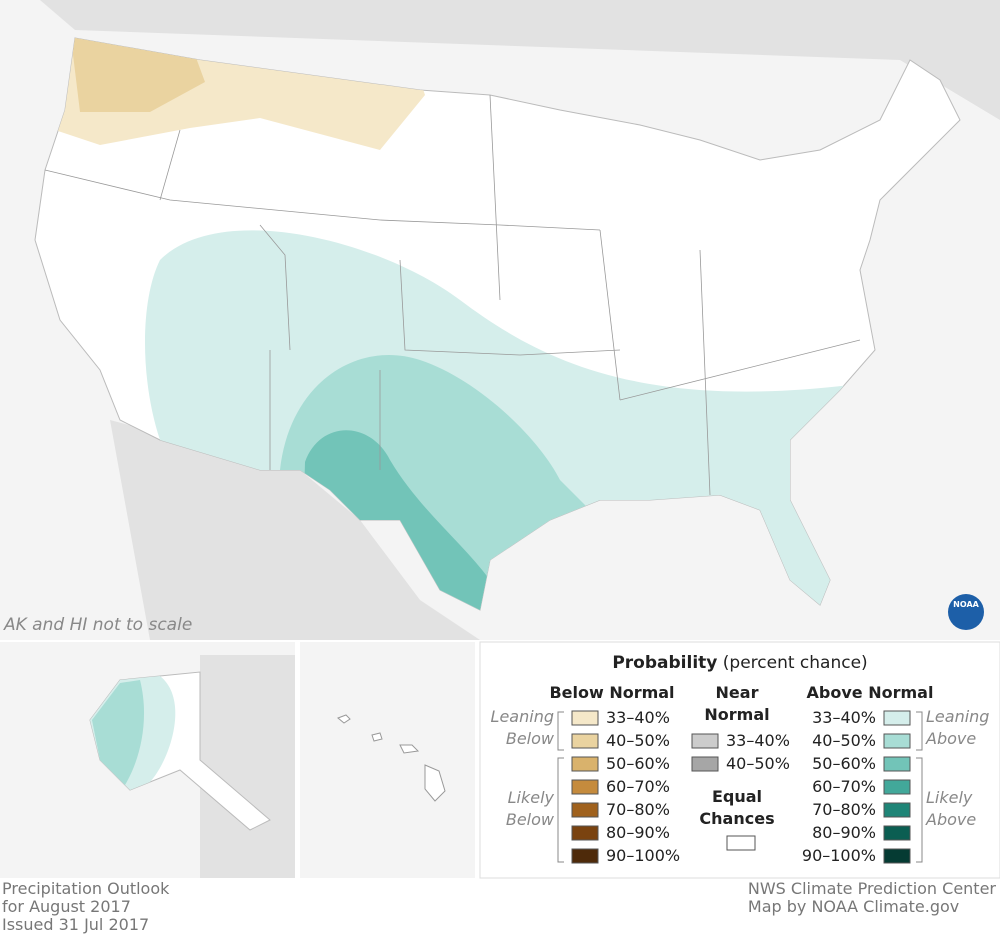 This screenshot has height=938, width=1000. I want to click on below-label: 70–80%, so click(638, 809).